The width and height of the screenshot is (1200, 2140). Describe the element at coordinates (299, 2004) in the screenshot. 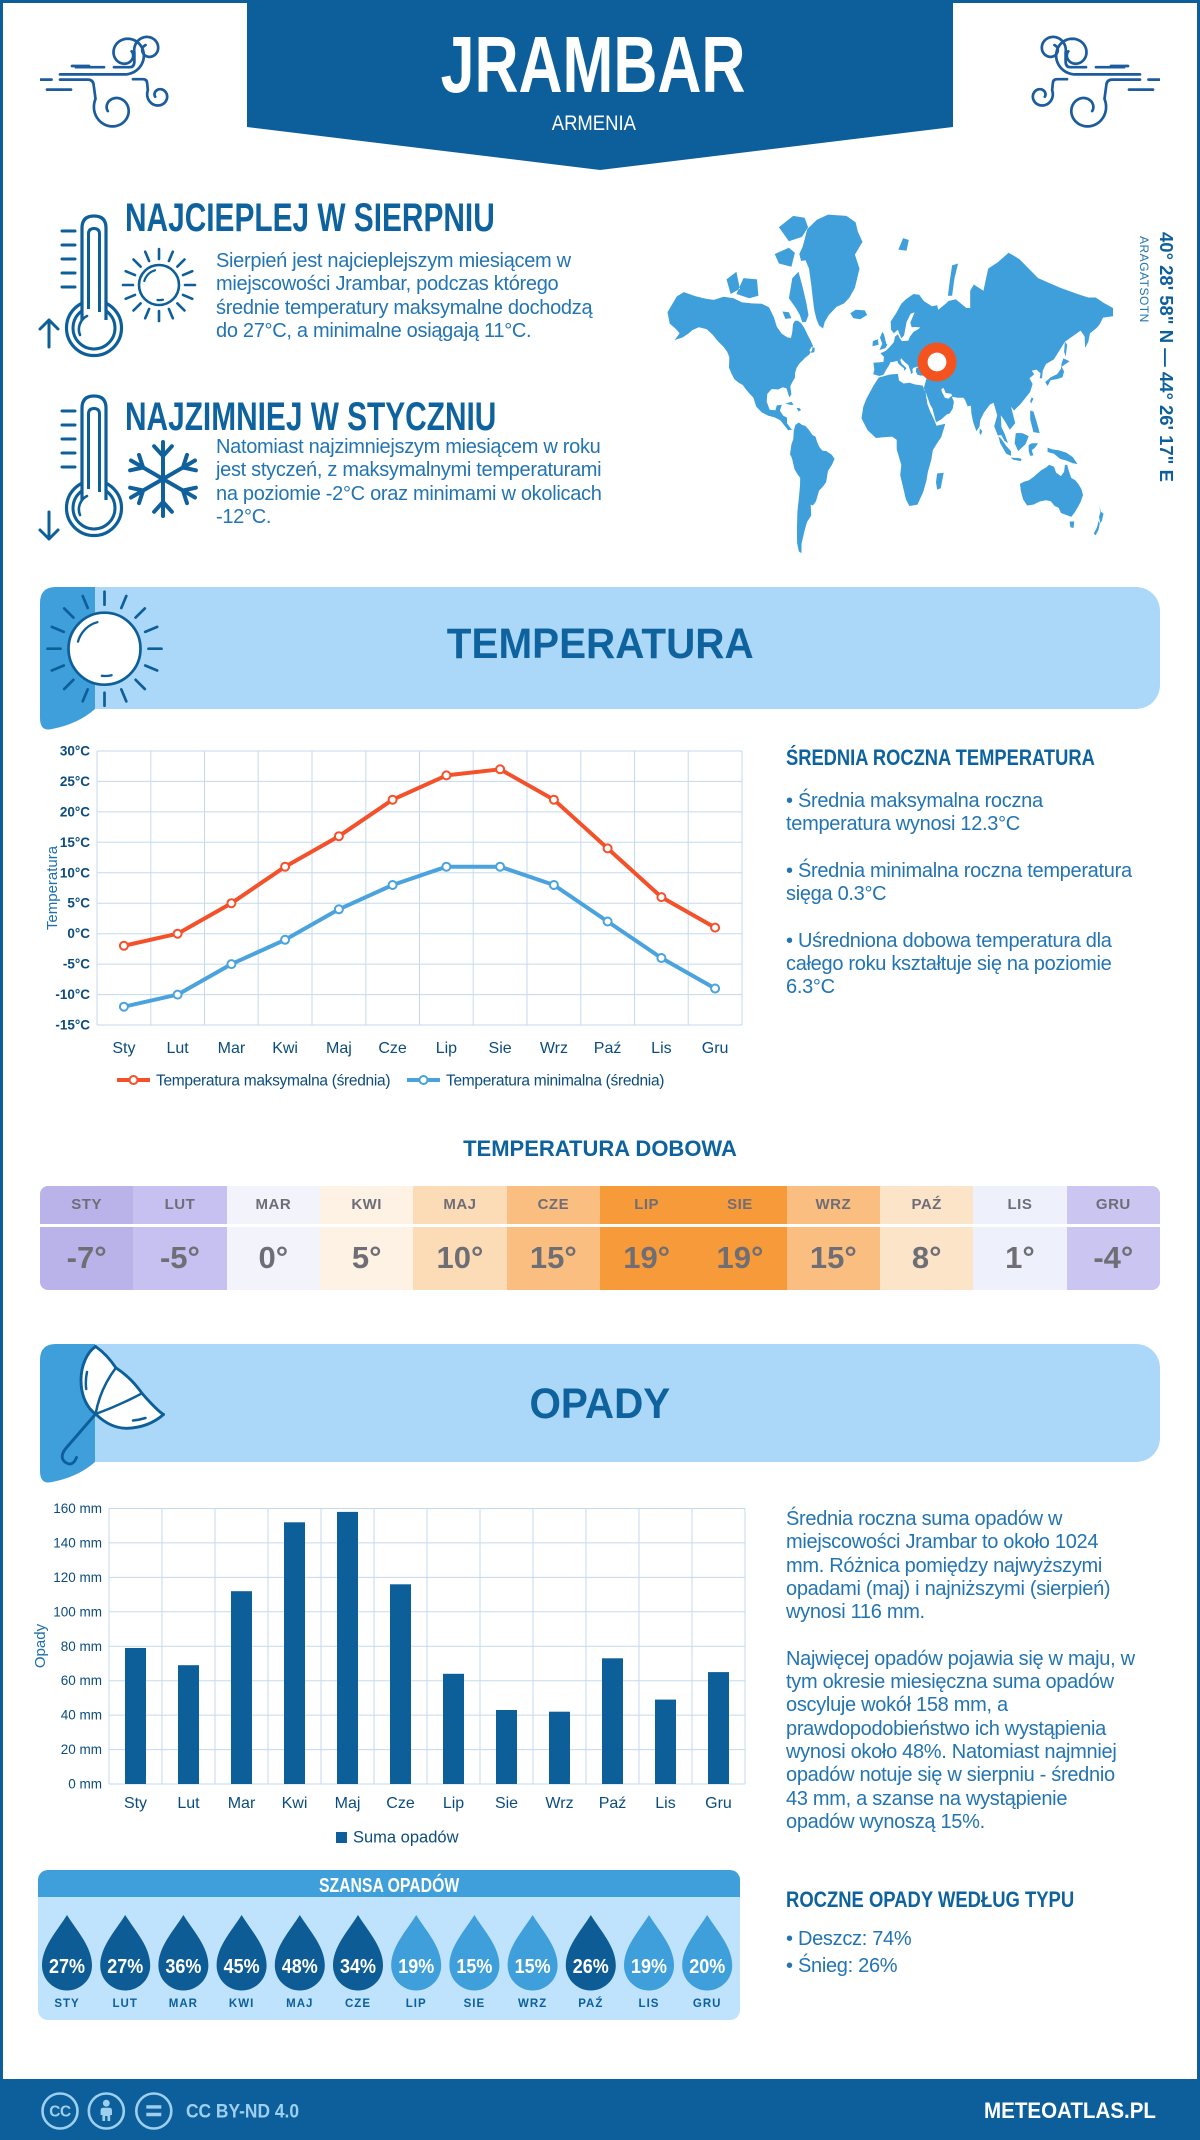

I see `svg-text: MAJ` at that location.